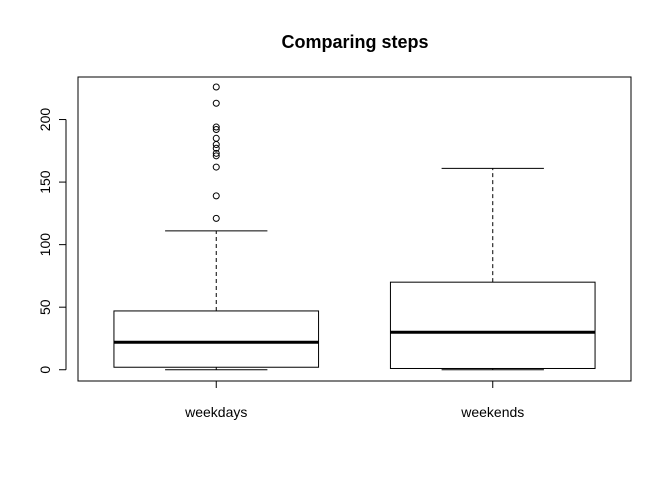 The width and height of the screenshot is (672, 480). I want to click on x-tick-label: weekdays, so click(215, 412).